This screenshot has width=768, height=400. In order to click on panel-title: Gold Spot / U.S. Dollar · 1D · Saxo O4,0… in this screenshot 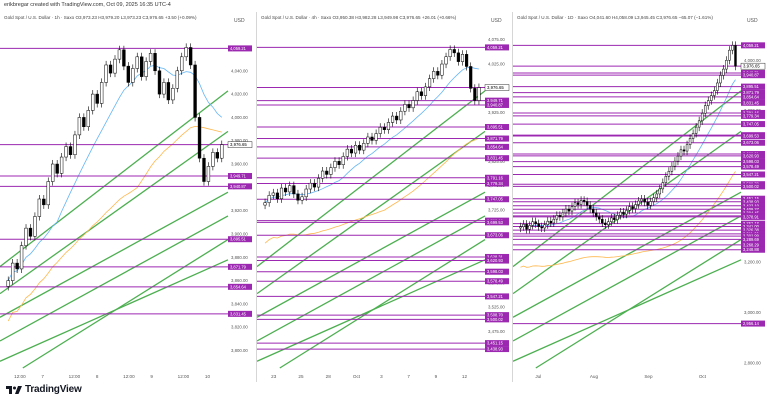, I will do `click(615, 17)`.